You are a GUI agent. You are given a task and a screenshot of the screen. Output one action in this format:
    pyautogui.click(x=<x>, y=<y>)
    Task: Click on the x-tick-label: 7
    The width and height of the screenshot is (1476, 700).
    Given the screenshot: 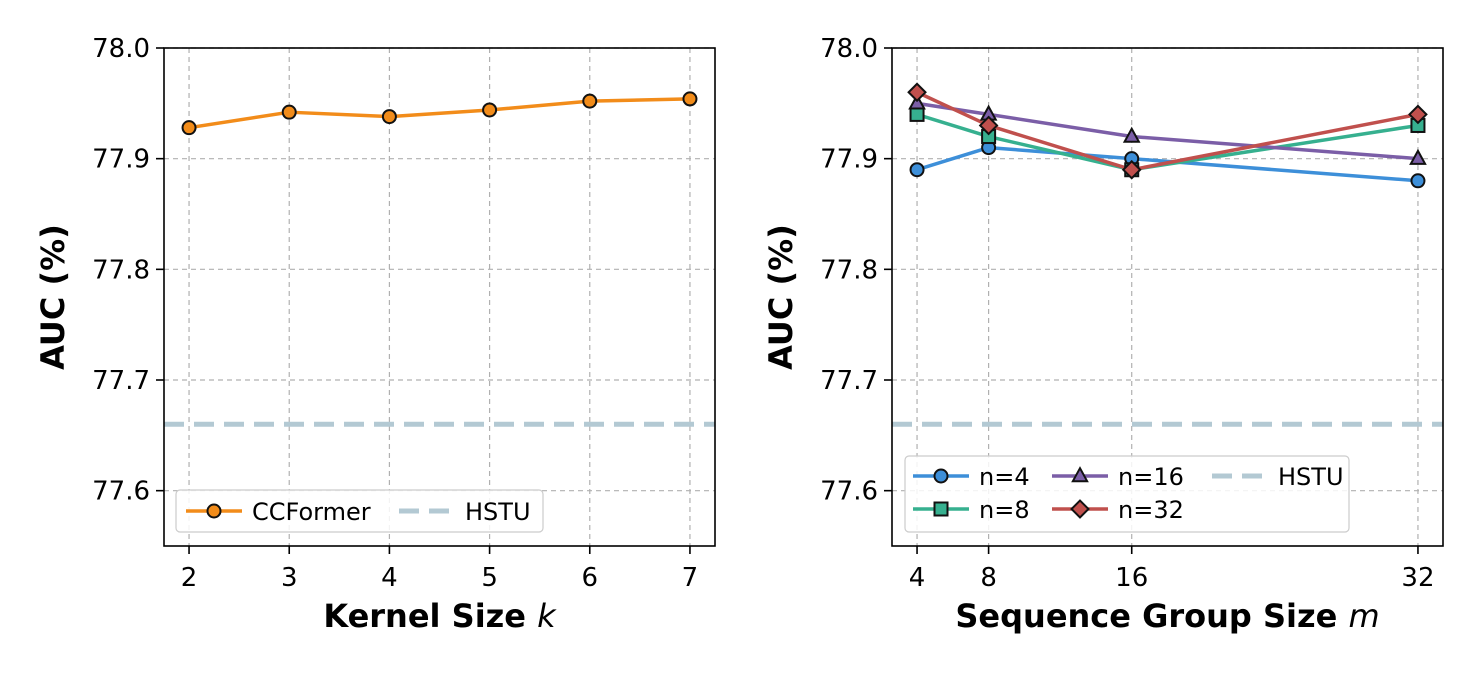 What is the action you would take?
    pyautogui.click(x=690, y=578)
    